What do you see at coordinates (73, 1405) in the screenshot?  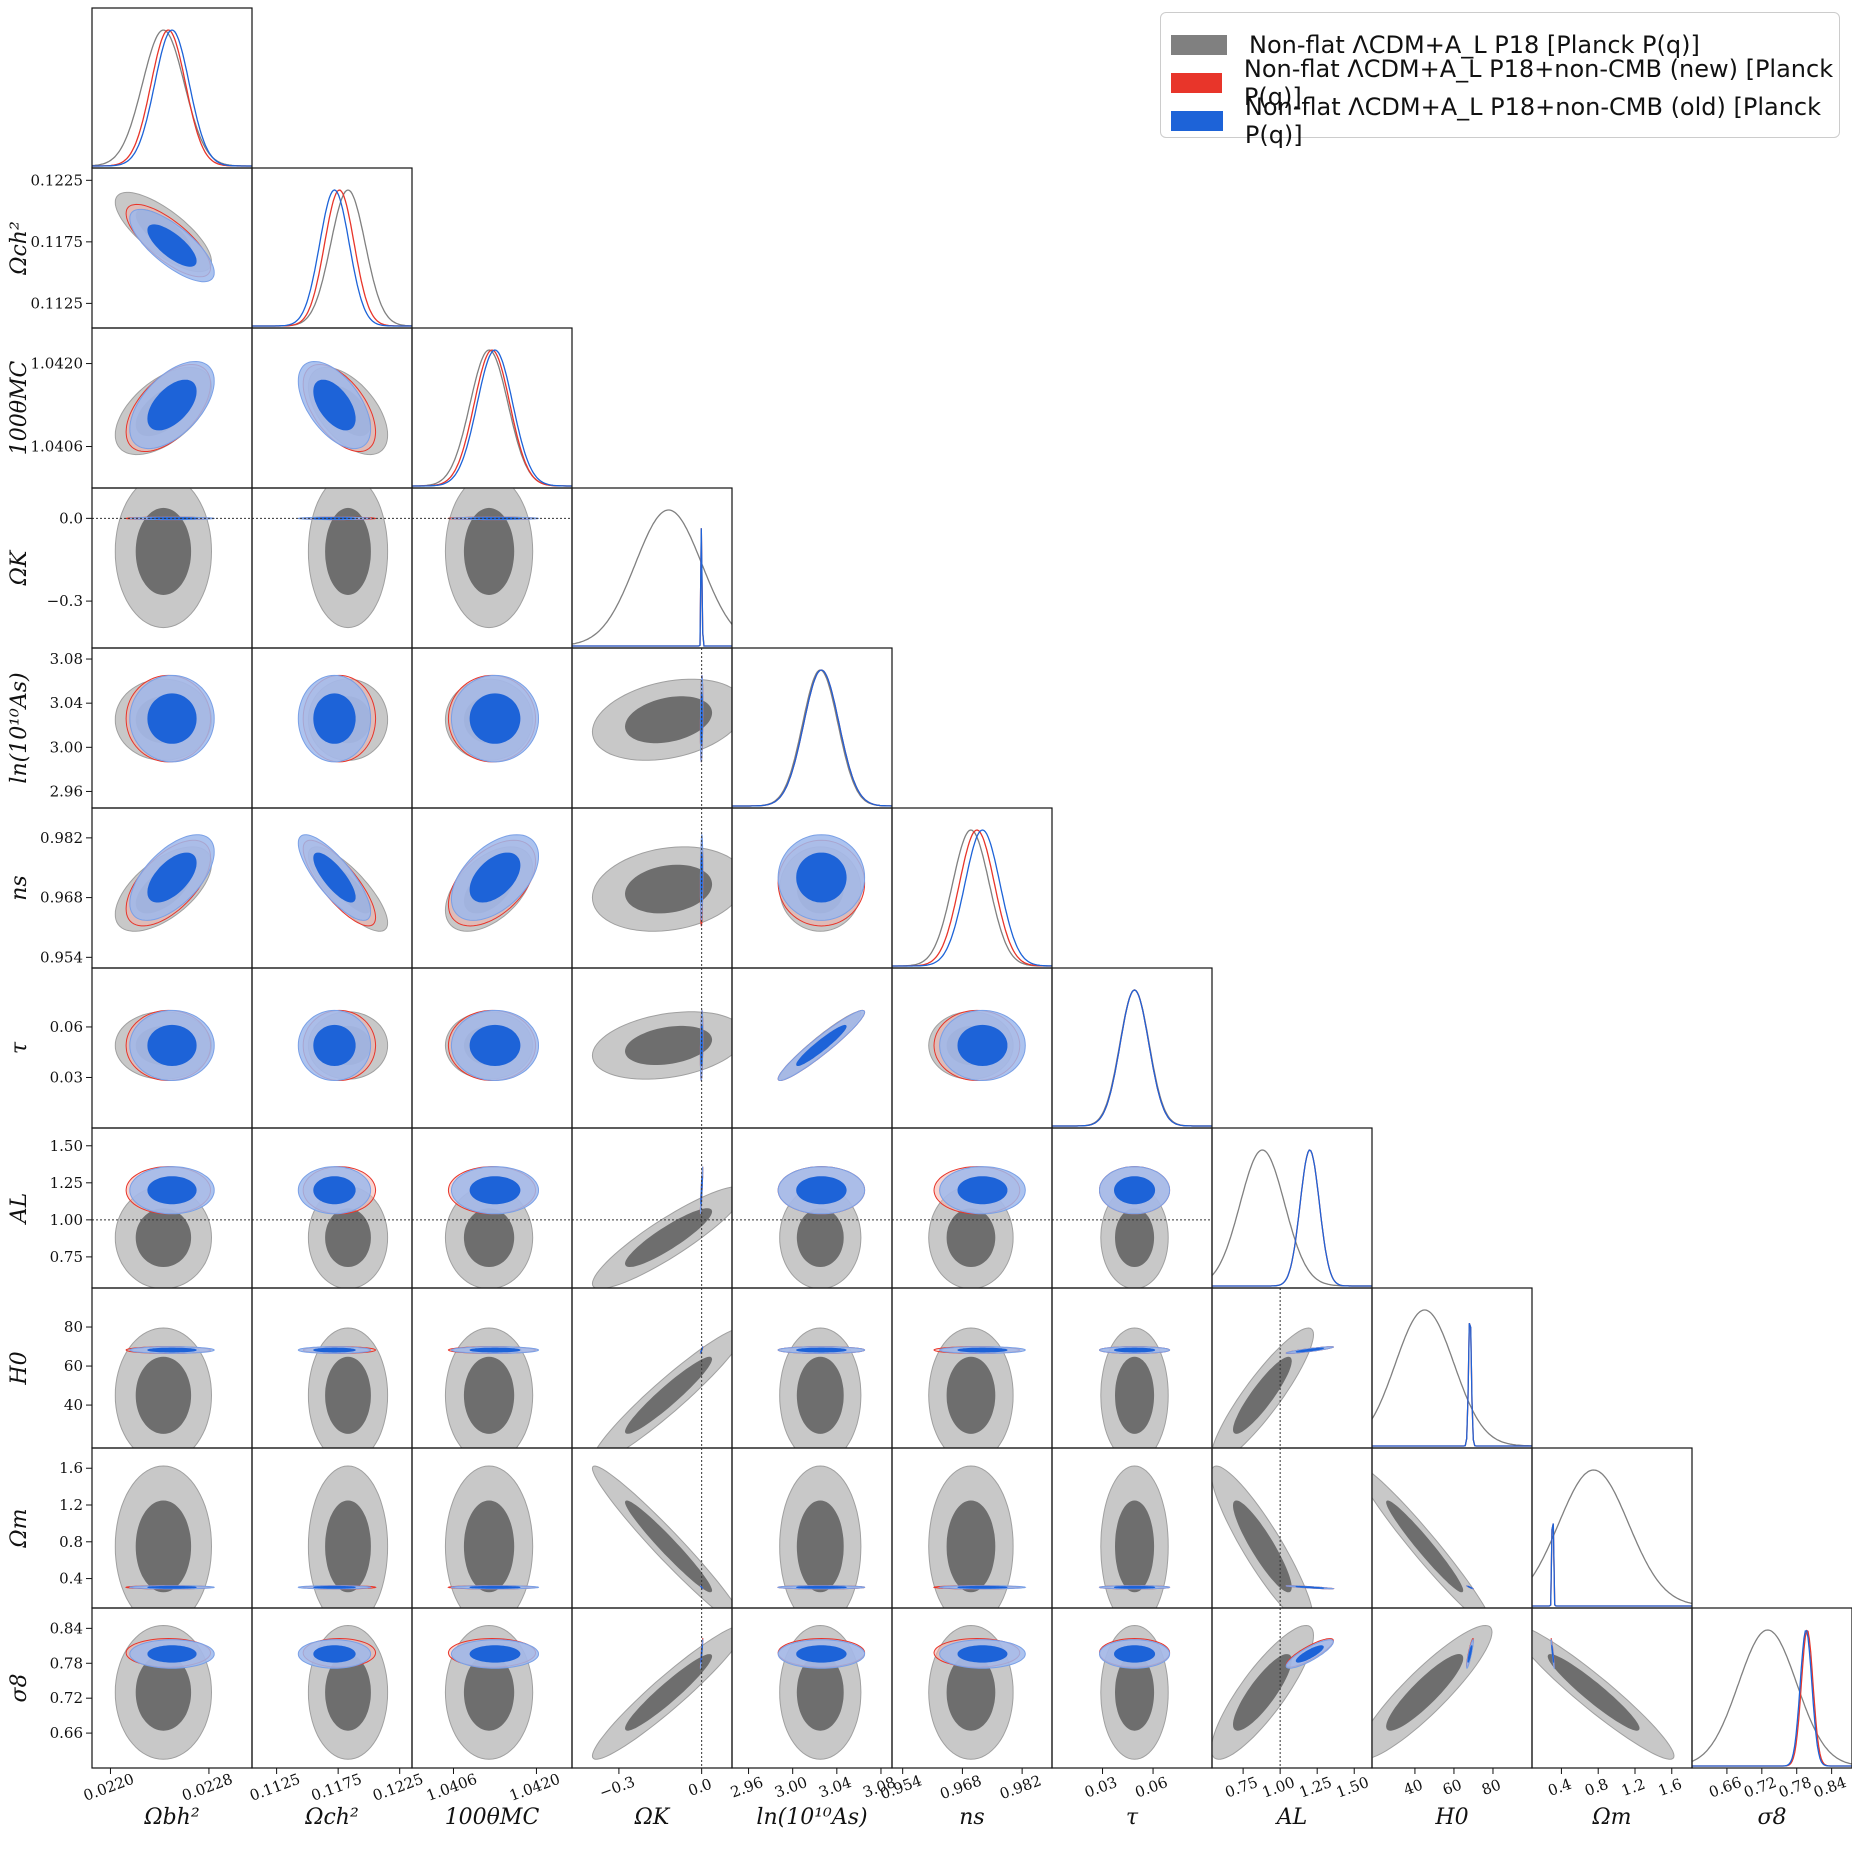 I see `y-tick-label: 40` at bounding box center [73, 1405].